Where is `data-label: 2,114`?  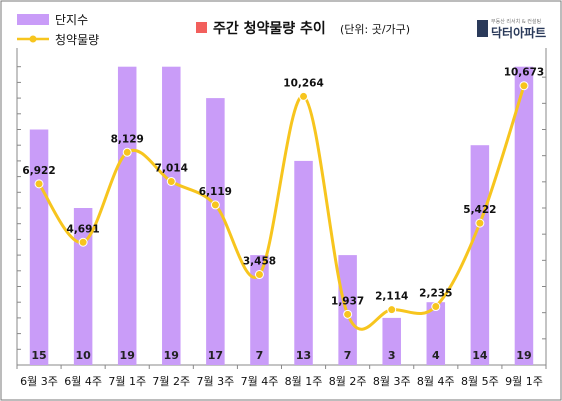
data-label: 2,114 is located at coordinates (391, 297).